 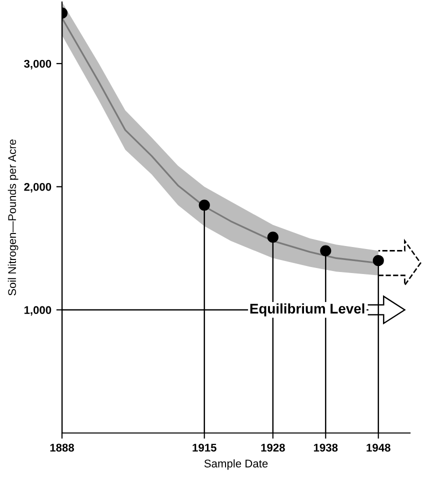 What do you see at coordinates (378, 448) in the screenshot?
I see `x-tick-label: 1948` at bounding box center [378, 448].